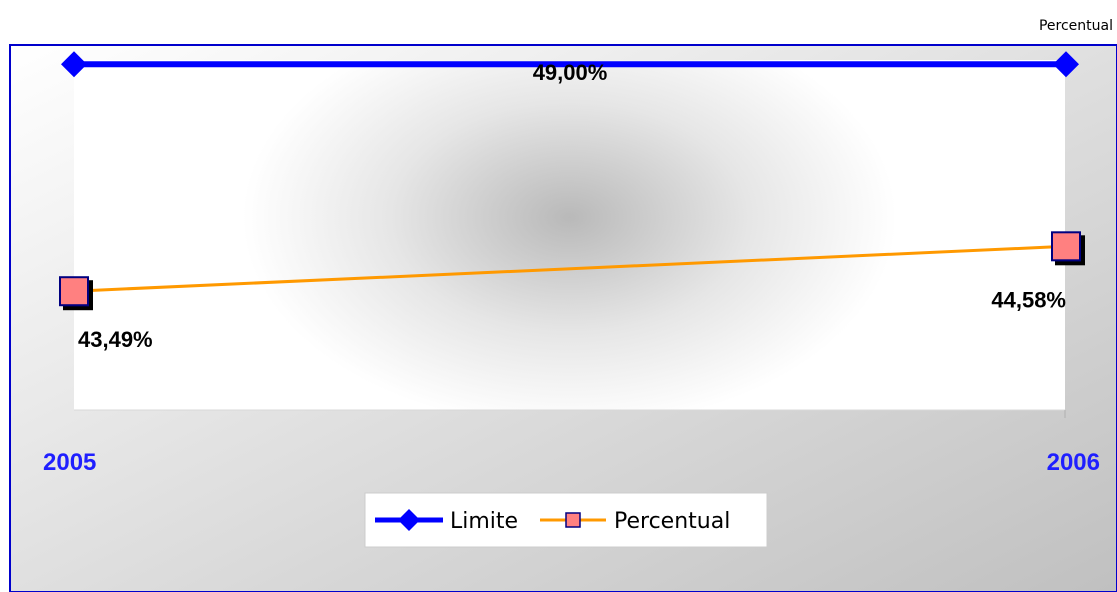  What do you see at coordinates (74, 291) in the screenshot?
I see `marker-percentual-2005` at bounding box center [74, 291].